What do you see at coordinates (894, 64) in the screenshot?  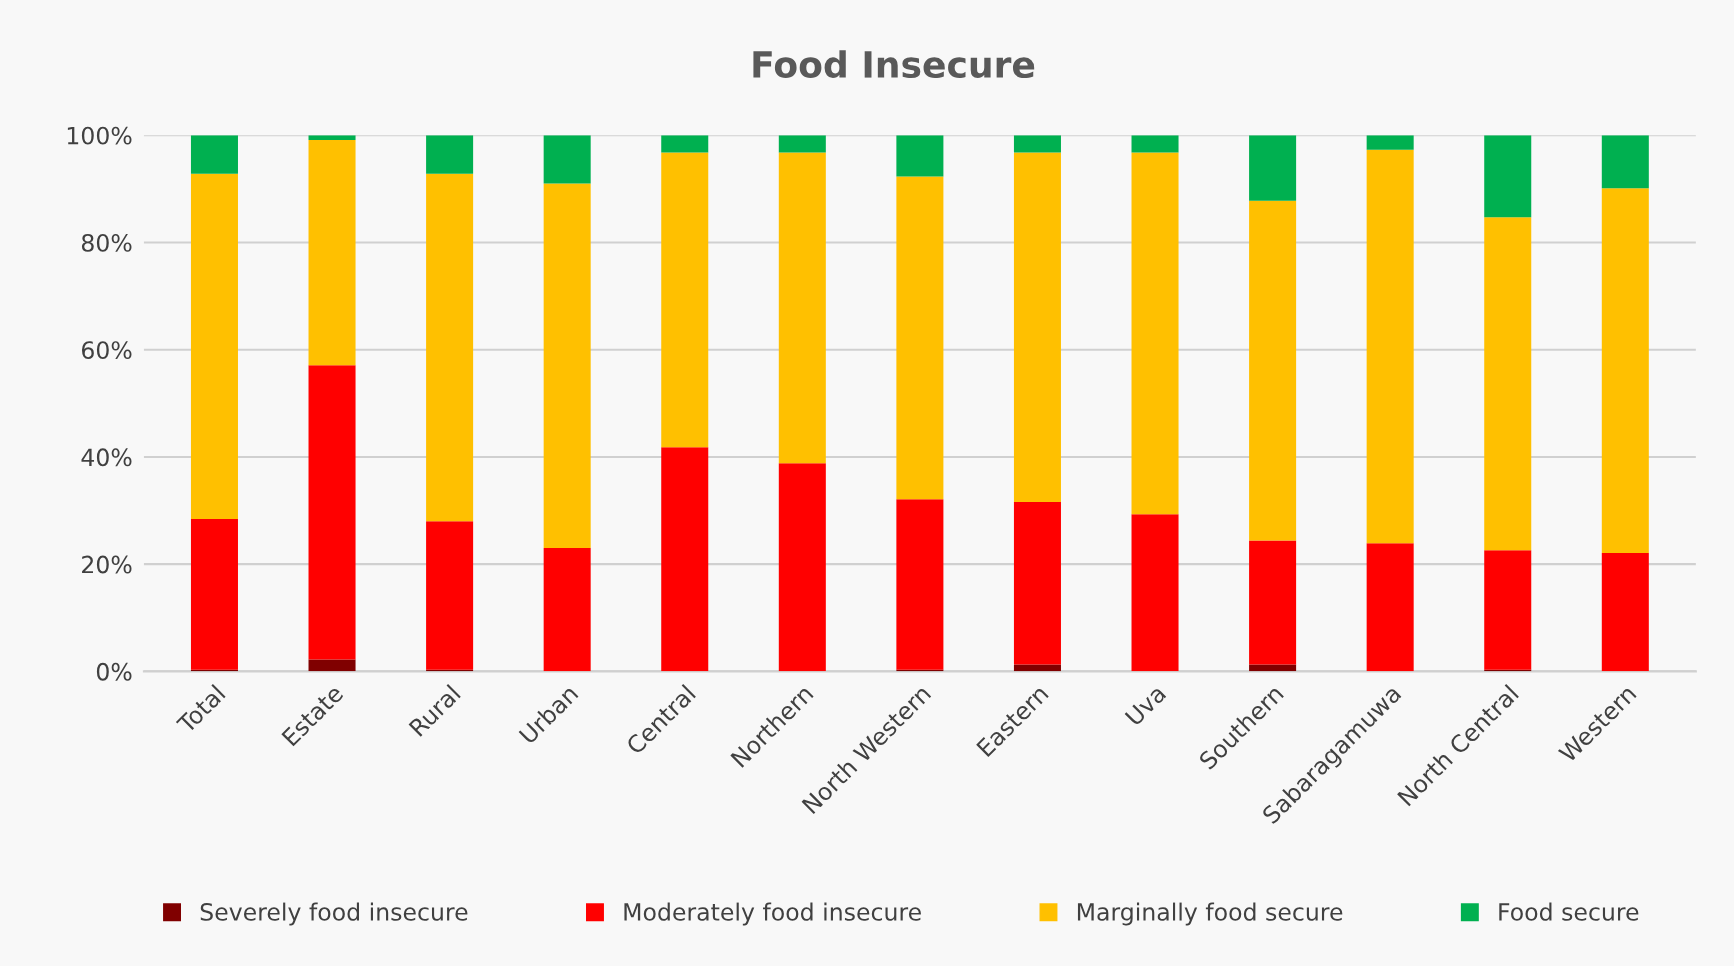 I see `chart-title: Food Insecure` at bounding box center [894, 64].